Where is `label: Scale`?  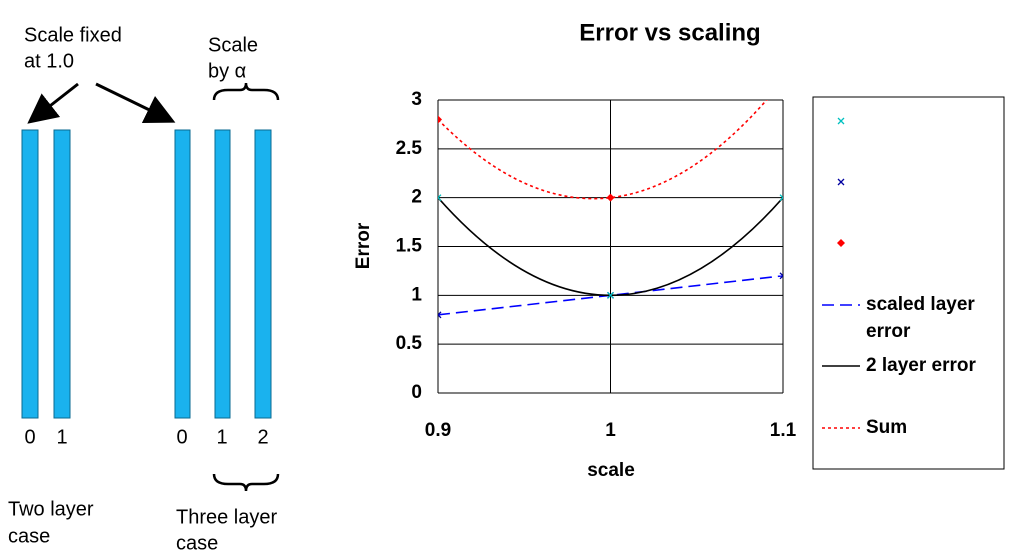 label: Scale is located at coordinates (233, 45).